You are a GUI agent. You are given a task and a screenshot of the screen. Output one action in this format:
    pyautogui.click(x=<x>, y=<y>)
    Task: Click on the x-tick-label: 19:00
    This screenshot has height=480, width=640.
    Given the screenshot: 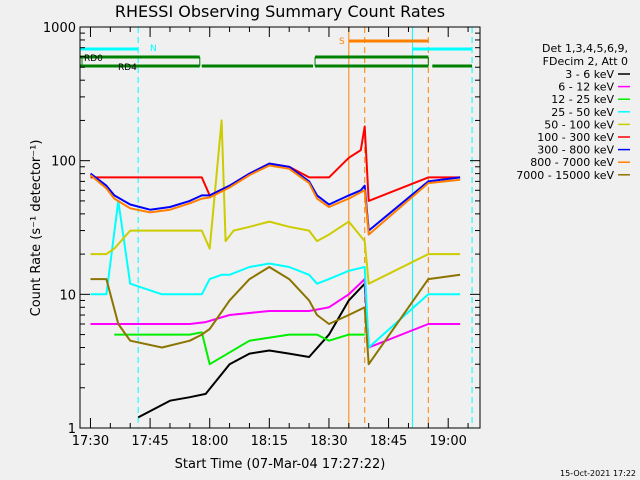 What is the action you would take?
    pyautogui.click(x=447, y=441)
    